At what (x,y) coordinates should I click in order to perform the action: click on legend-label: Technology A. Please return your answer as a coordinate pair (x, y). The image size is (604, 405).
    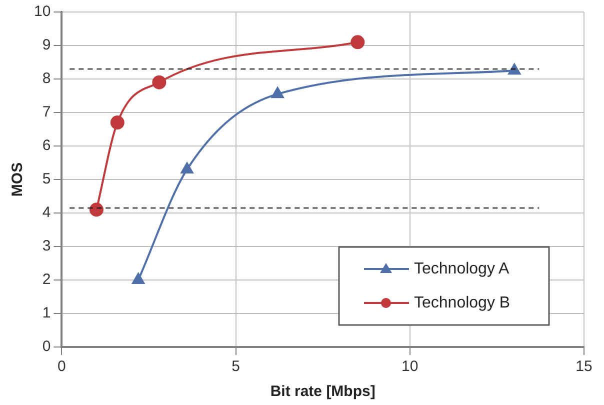
    Looking at the image, I should click on (462, 269).